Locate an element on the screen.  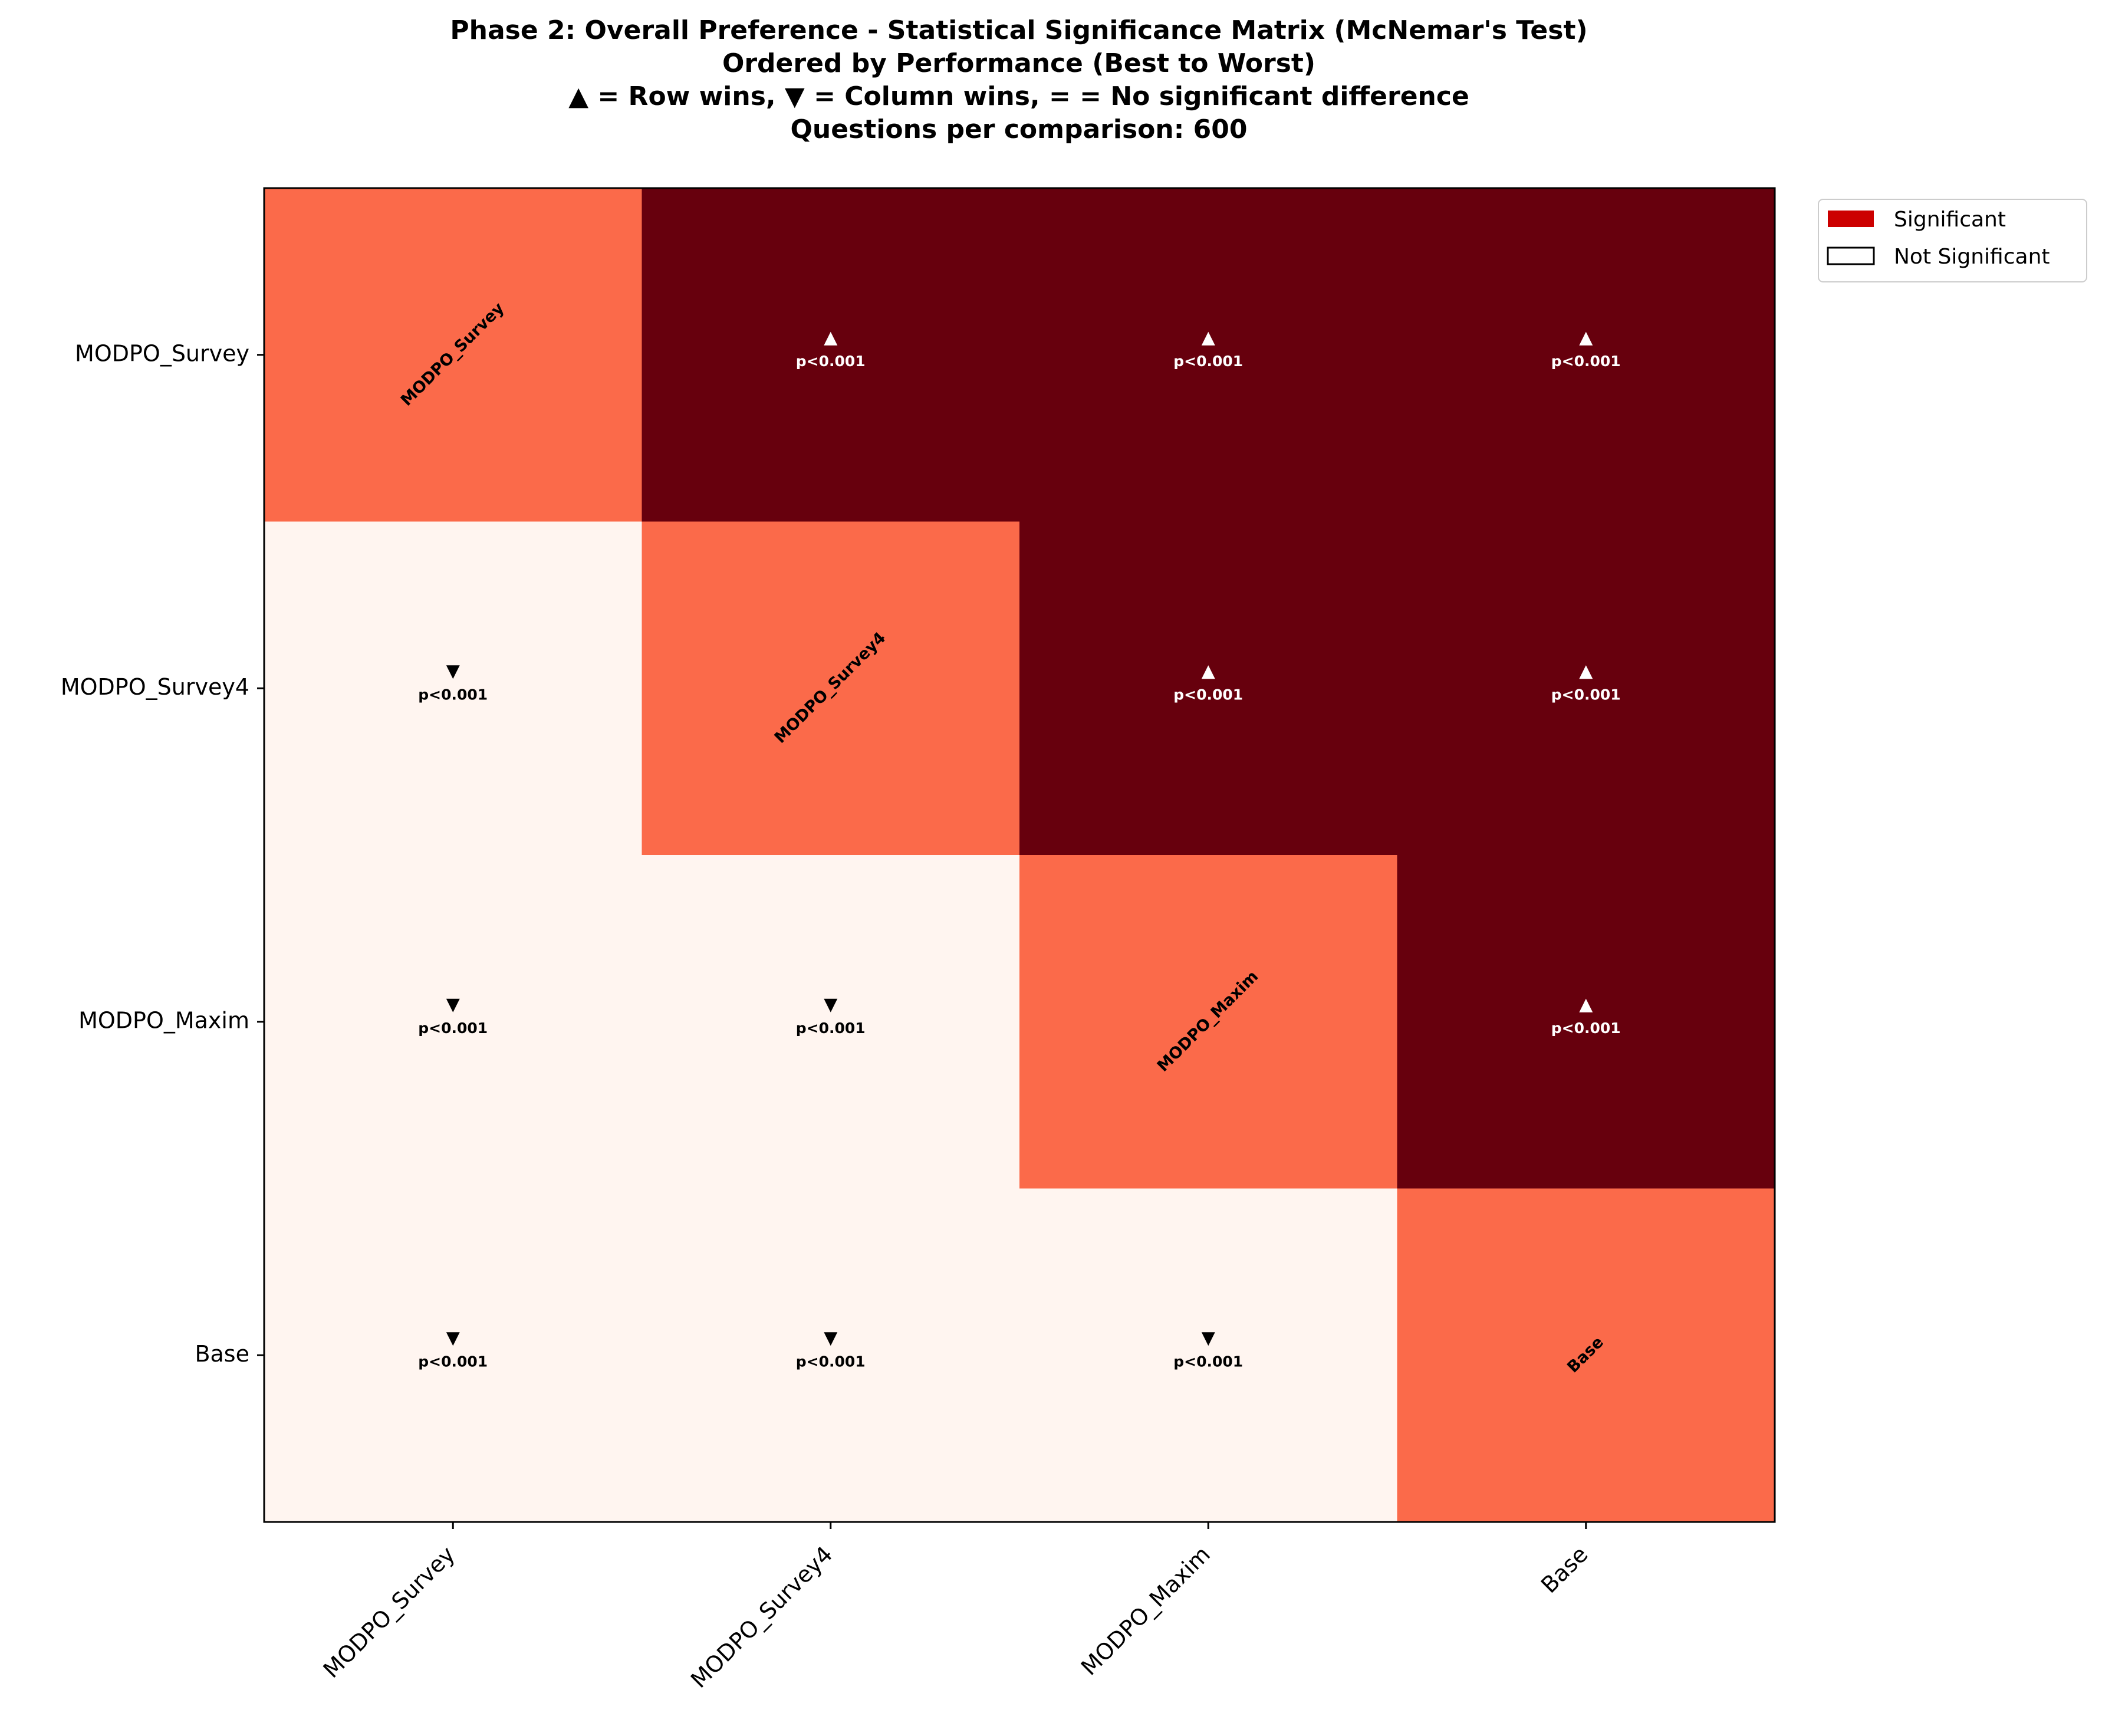
y-tick-label: MODPO_Maxim is located at coordinates (163, 1020).